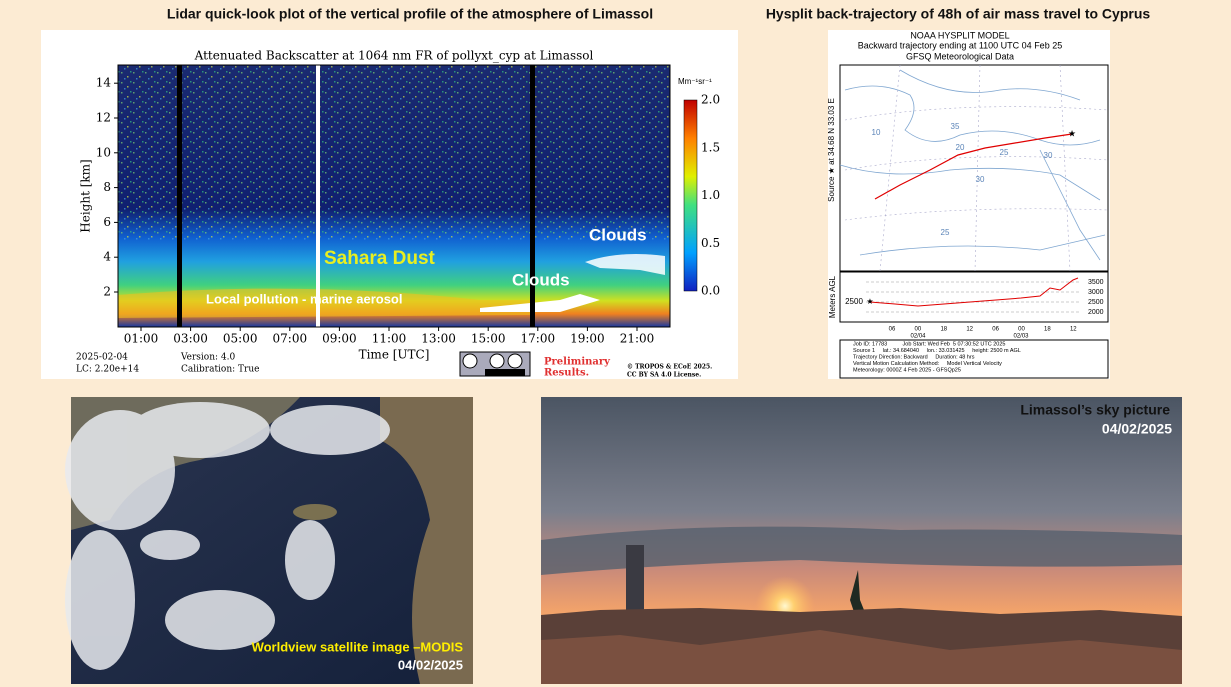 This screenshot has width=1231, height=687. I want to click on footer-text: CC BY SA 4.0 License., so click(664, 375).